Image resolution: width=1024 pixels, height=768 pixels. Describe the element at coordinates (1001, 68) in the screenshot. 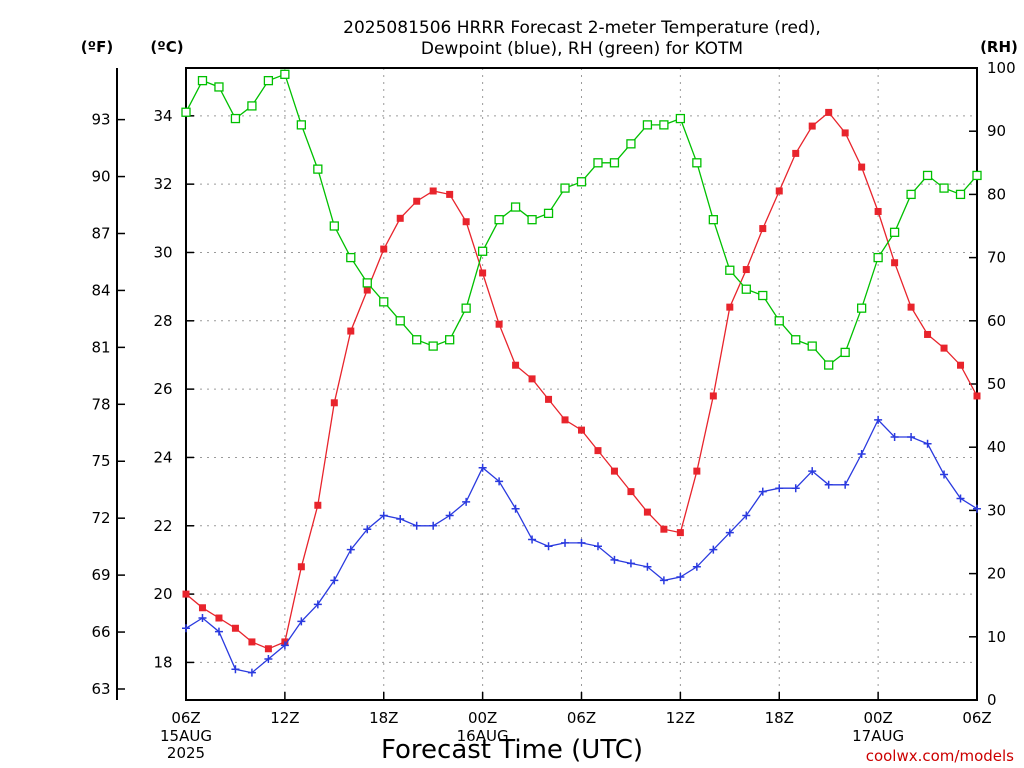

I see `rh-tick-label-100: 100` at that location.